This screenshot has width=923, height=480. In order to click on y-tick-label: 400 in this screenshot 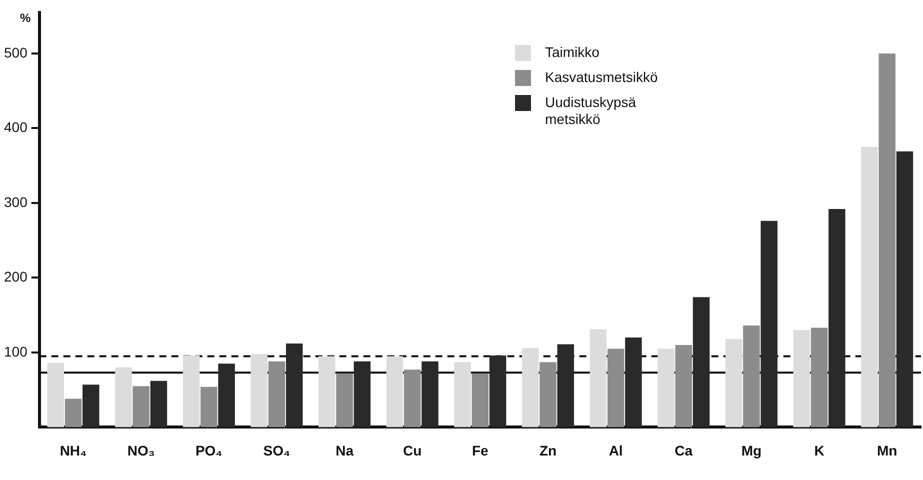, I will do `click(16, 127)`.